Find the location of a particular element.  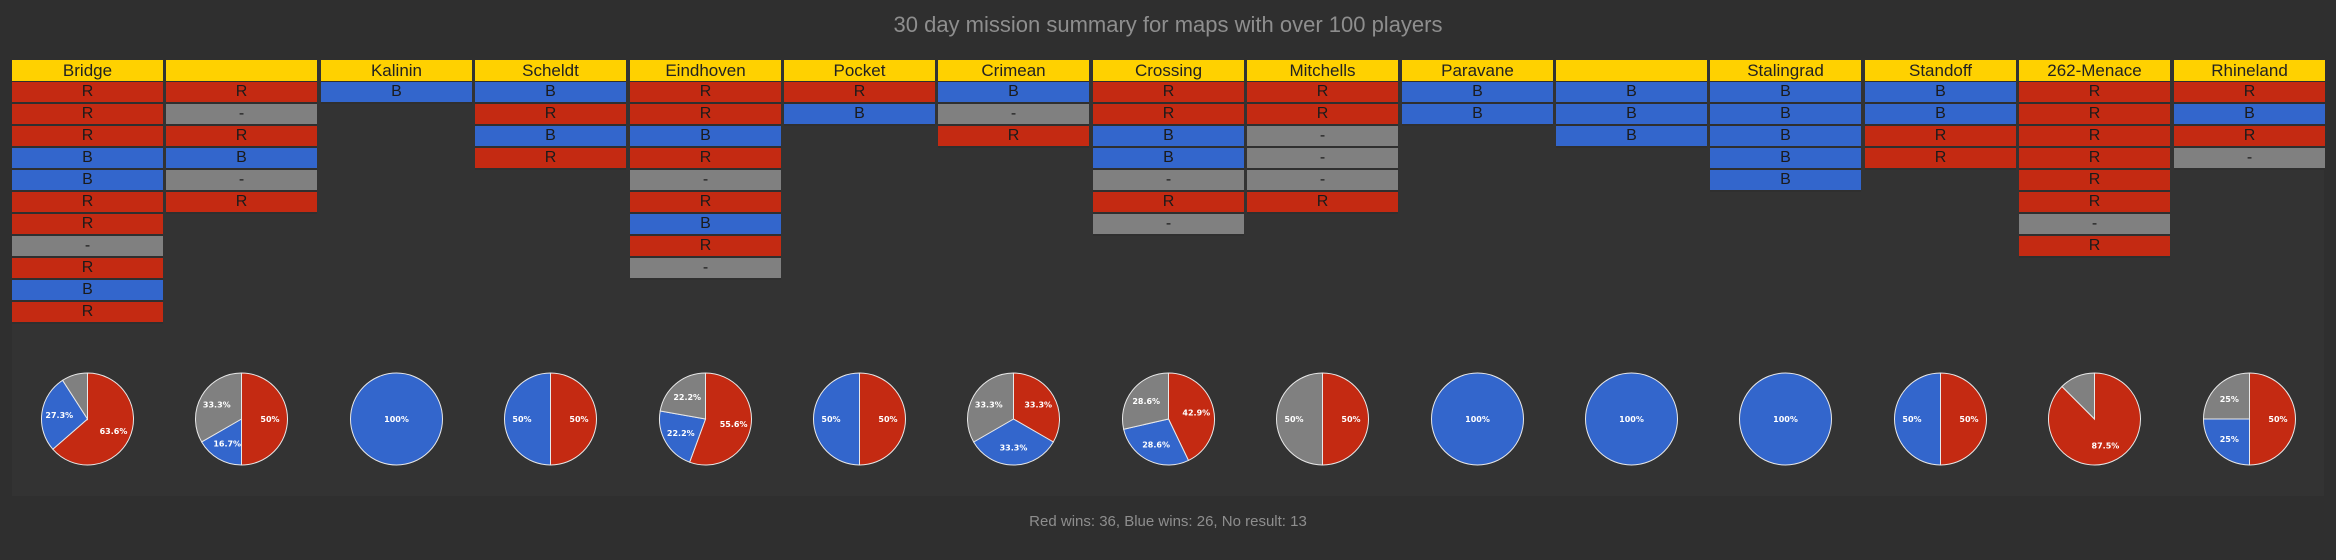

pie-svg: 50% 16.7% 33.3% is located at coordinates (241, 419).